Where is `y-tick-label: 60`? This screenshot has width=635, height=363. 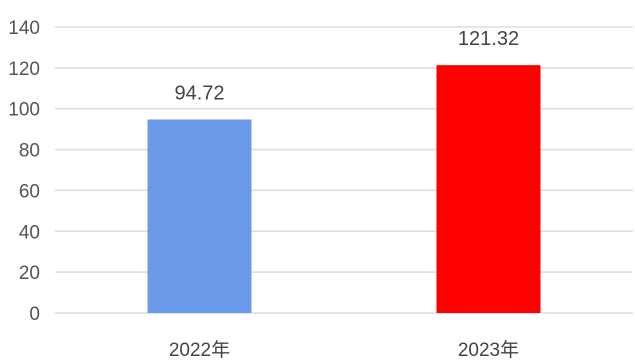 y-tick-label: 60 is located at coordinates (29, 191).